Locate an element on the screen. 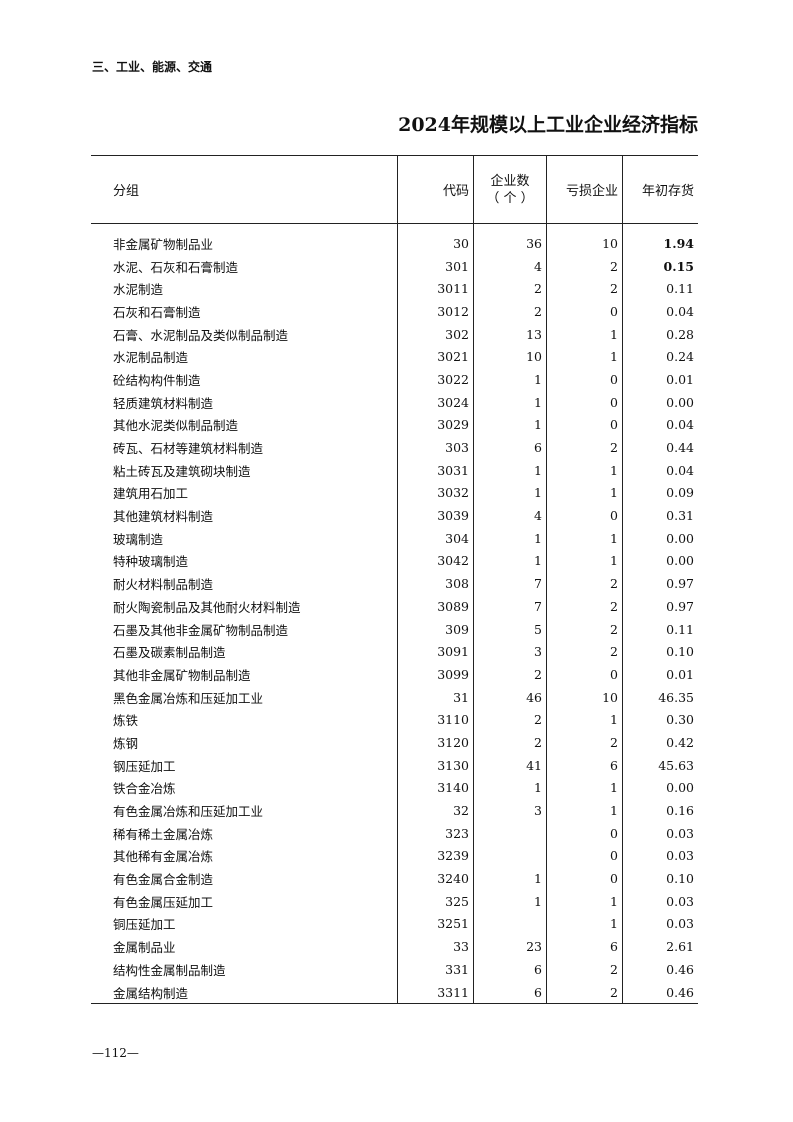 The width and height of the screenshot is (793, 1122). cell-code: 3024 is located at coordinates (435, 402).